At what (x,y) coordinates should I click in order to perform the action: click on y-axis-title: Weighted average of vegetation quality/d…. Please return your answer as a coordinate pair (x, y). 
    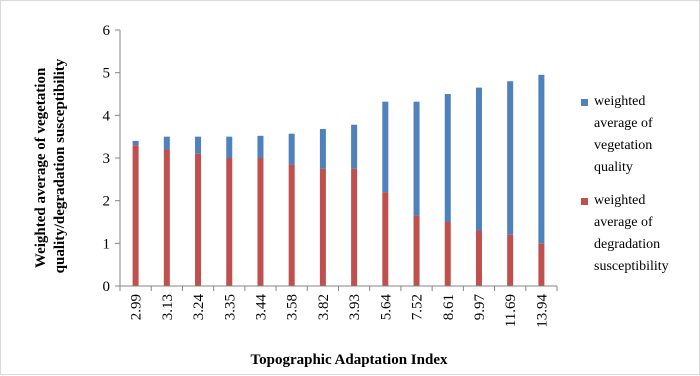
    Looking at the image, I should click on (50, 165).